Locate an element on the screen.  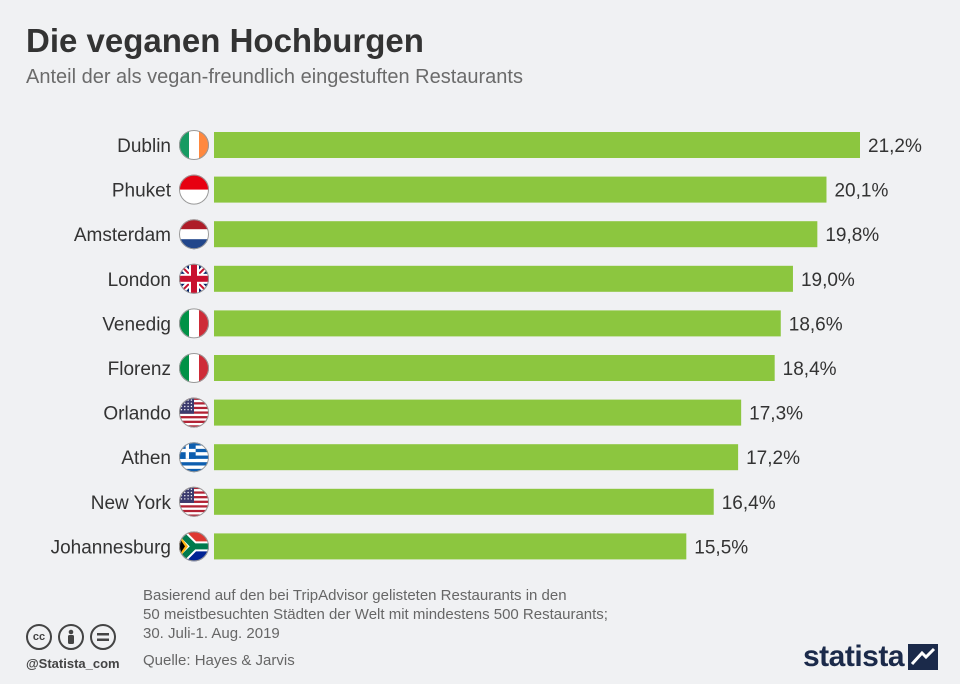
statista-logo: statista is located at coordinates (871, 657).